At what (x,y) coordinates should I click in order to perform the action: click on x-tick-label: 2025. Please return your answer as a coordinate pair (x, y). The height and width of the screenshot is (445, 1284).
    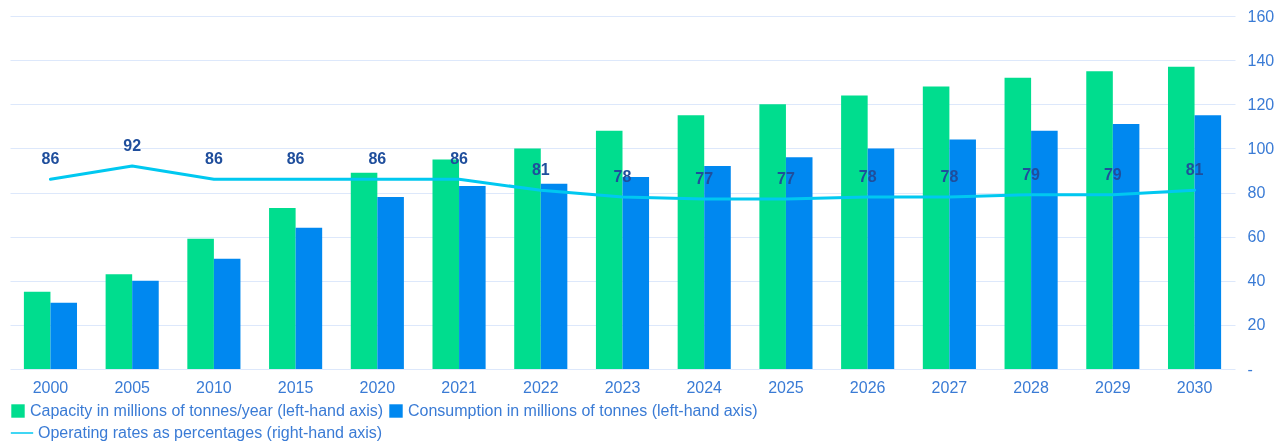
    Looking at the image, I should click on (786, 387).